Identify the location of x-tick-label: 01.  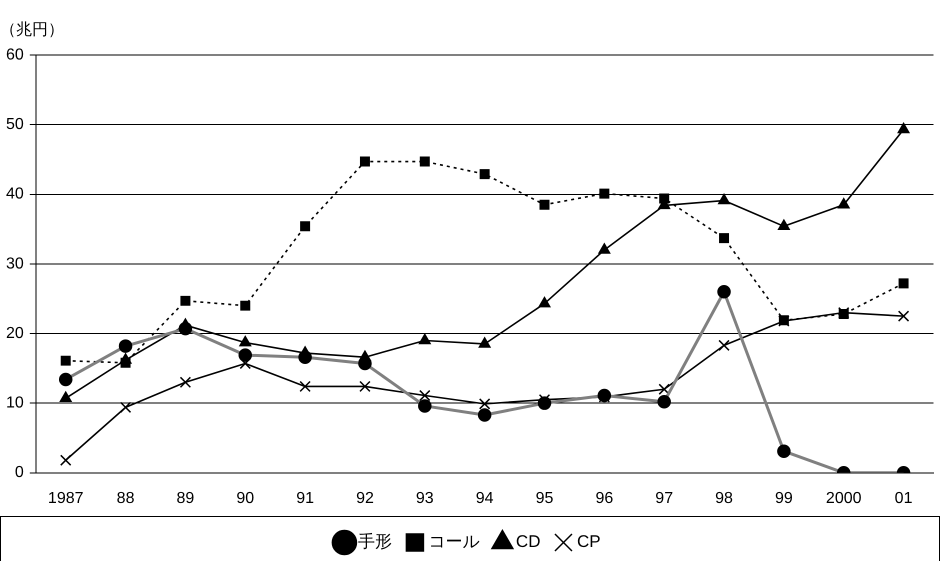
(903, 498).